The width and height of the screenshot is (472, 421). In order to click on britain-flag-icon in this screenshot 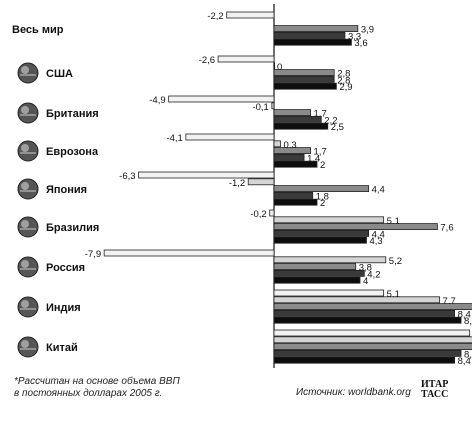, I will do `click(28, 113)`.